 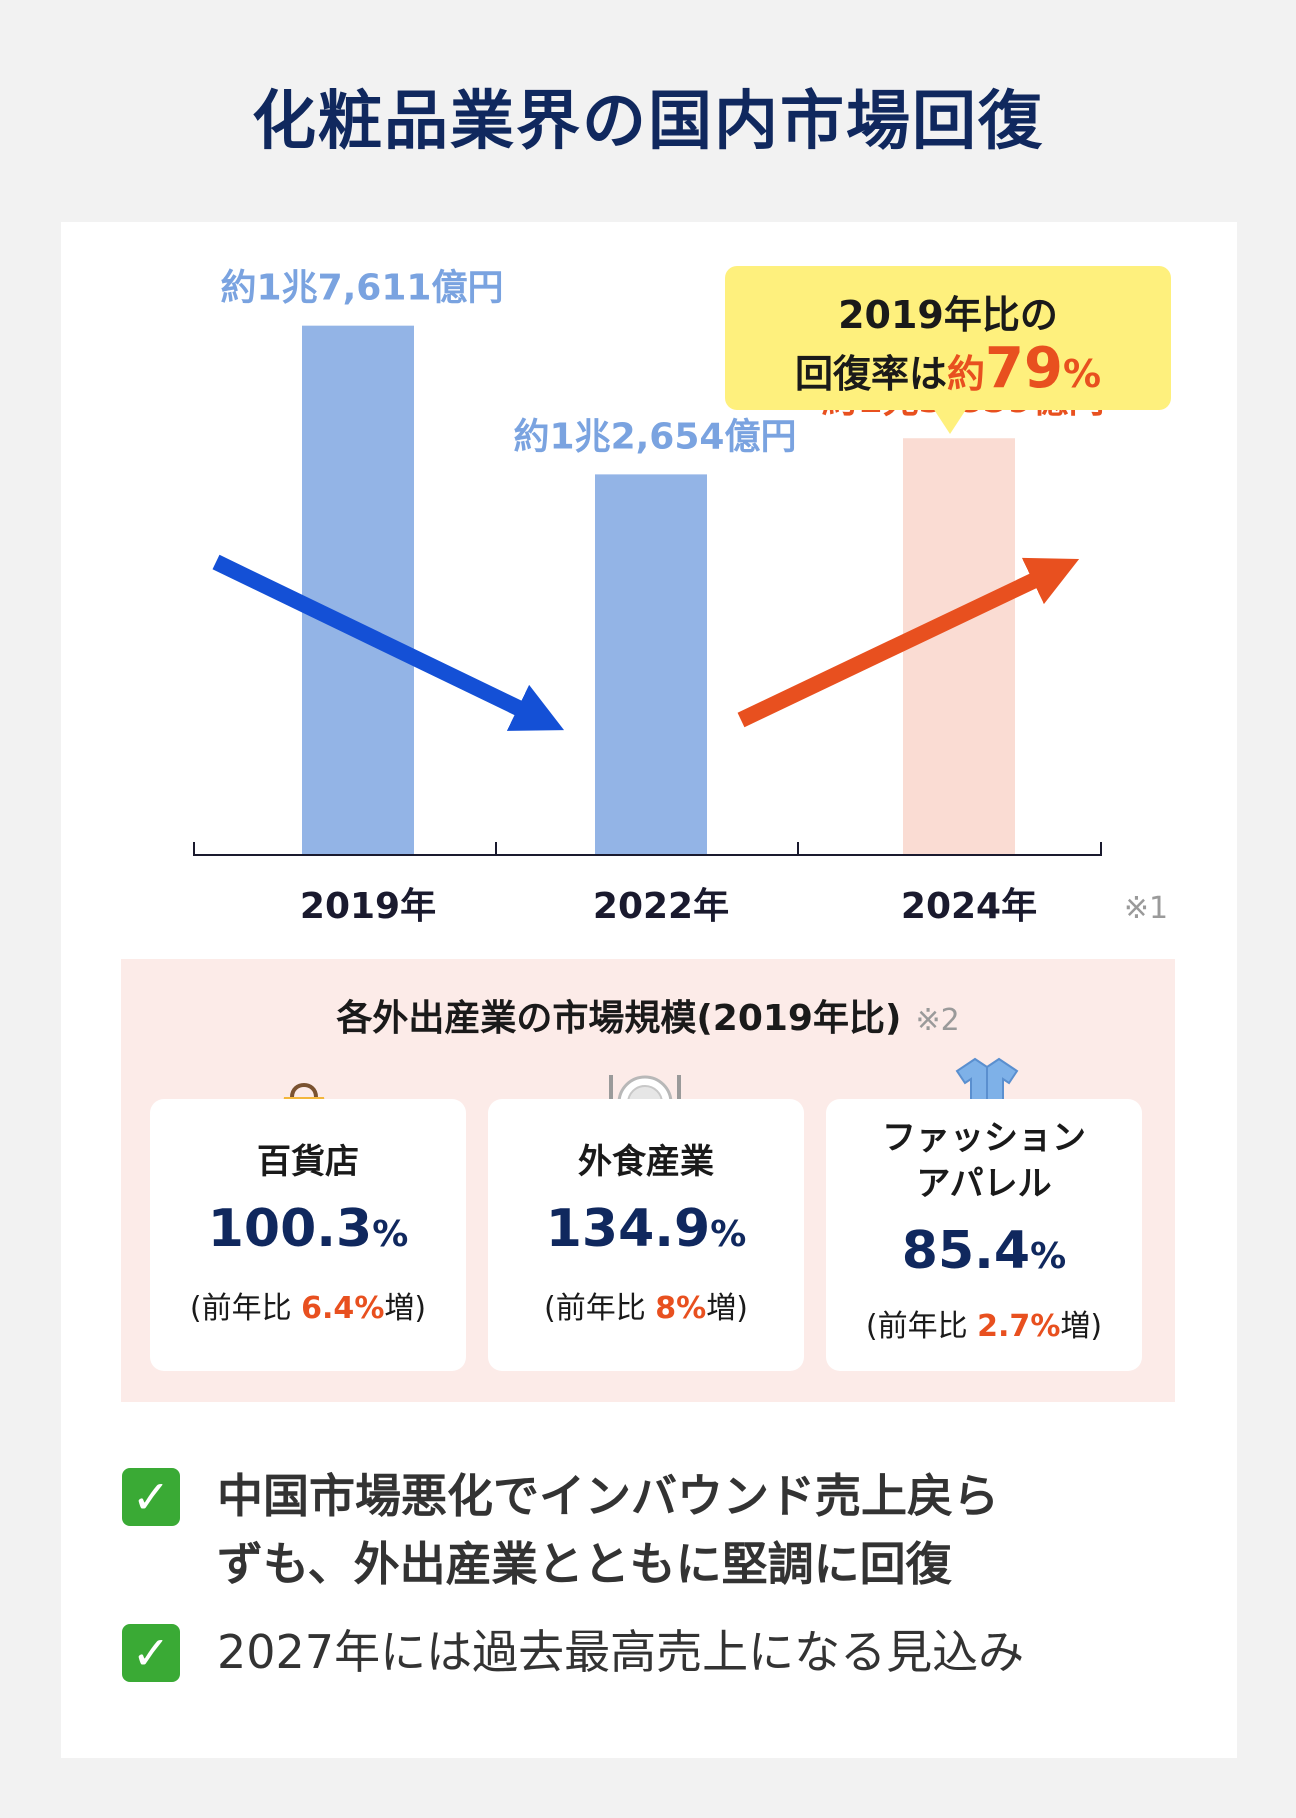 What do you see at coordinates (661, 906) in the screenshot?
I see `x-tick-label: 2022年` at bounding box center [661, 906].